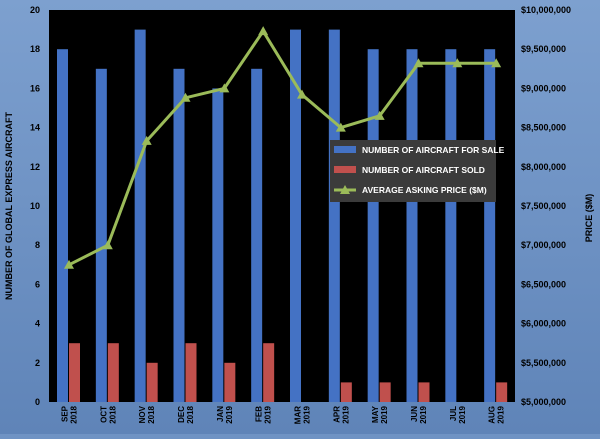 This screenshot has height=439, width=600. Describe the element at coordinates (458, 414) in the screenshot. I see `x-tick-label: JUL2019` at that location.